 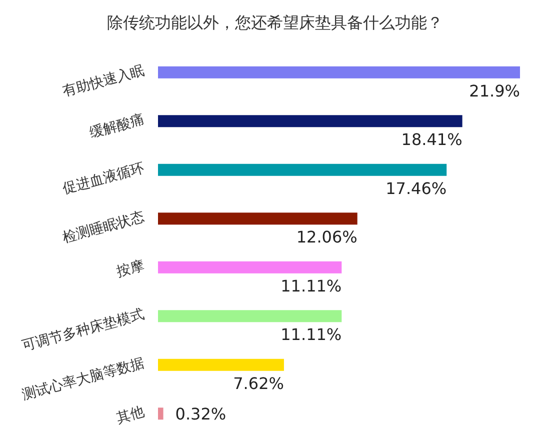 What do you see at coordinates (275, 22) in the screenshot?
I see `title: 除传统功能以外，您还希望床垫具备什么功能？` at bounding box center [275, 22].